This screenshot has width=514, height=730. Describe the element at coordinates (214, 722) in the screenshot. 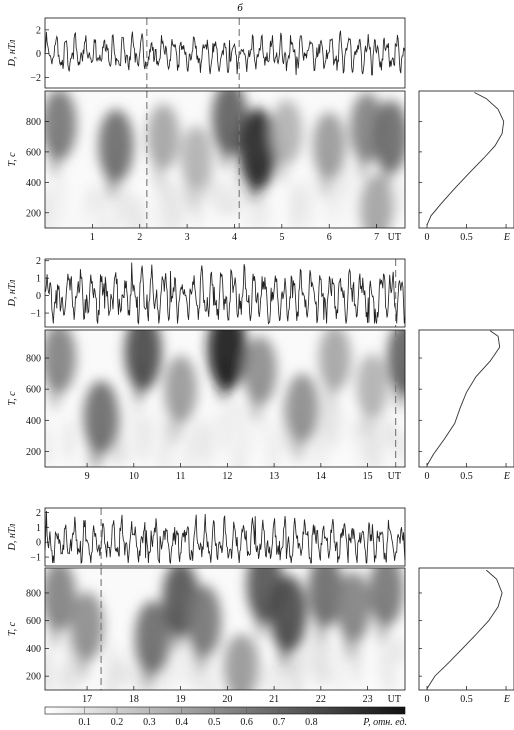

I see `colorbar-tick-label: 0.5` at that location.